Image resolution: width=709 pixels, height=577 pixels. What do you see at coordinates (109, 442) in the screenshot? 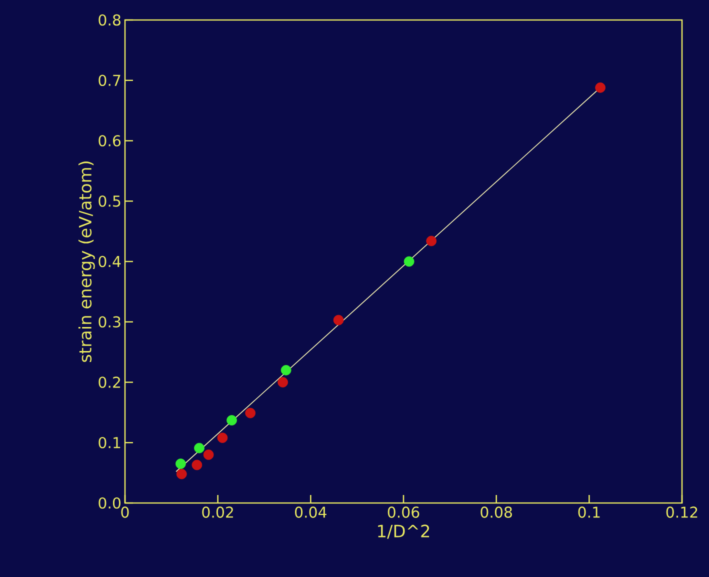
I see `y-tick-label: 0.1` at bounding box center [109, 442].